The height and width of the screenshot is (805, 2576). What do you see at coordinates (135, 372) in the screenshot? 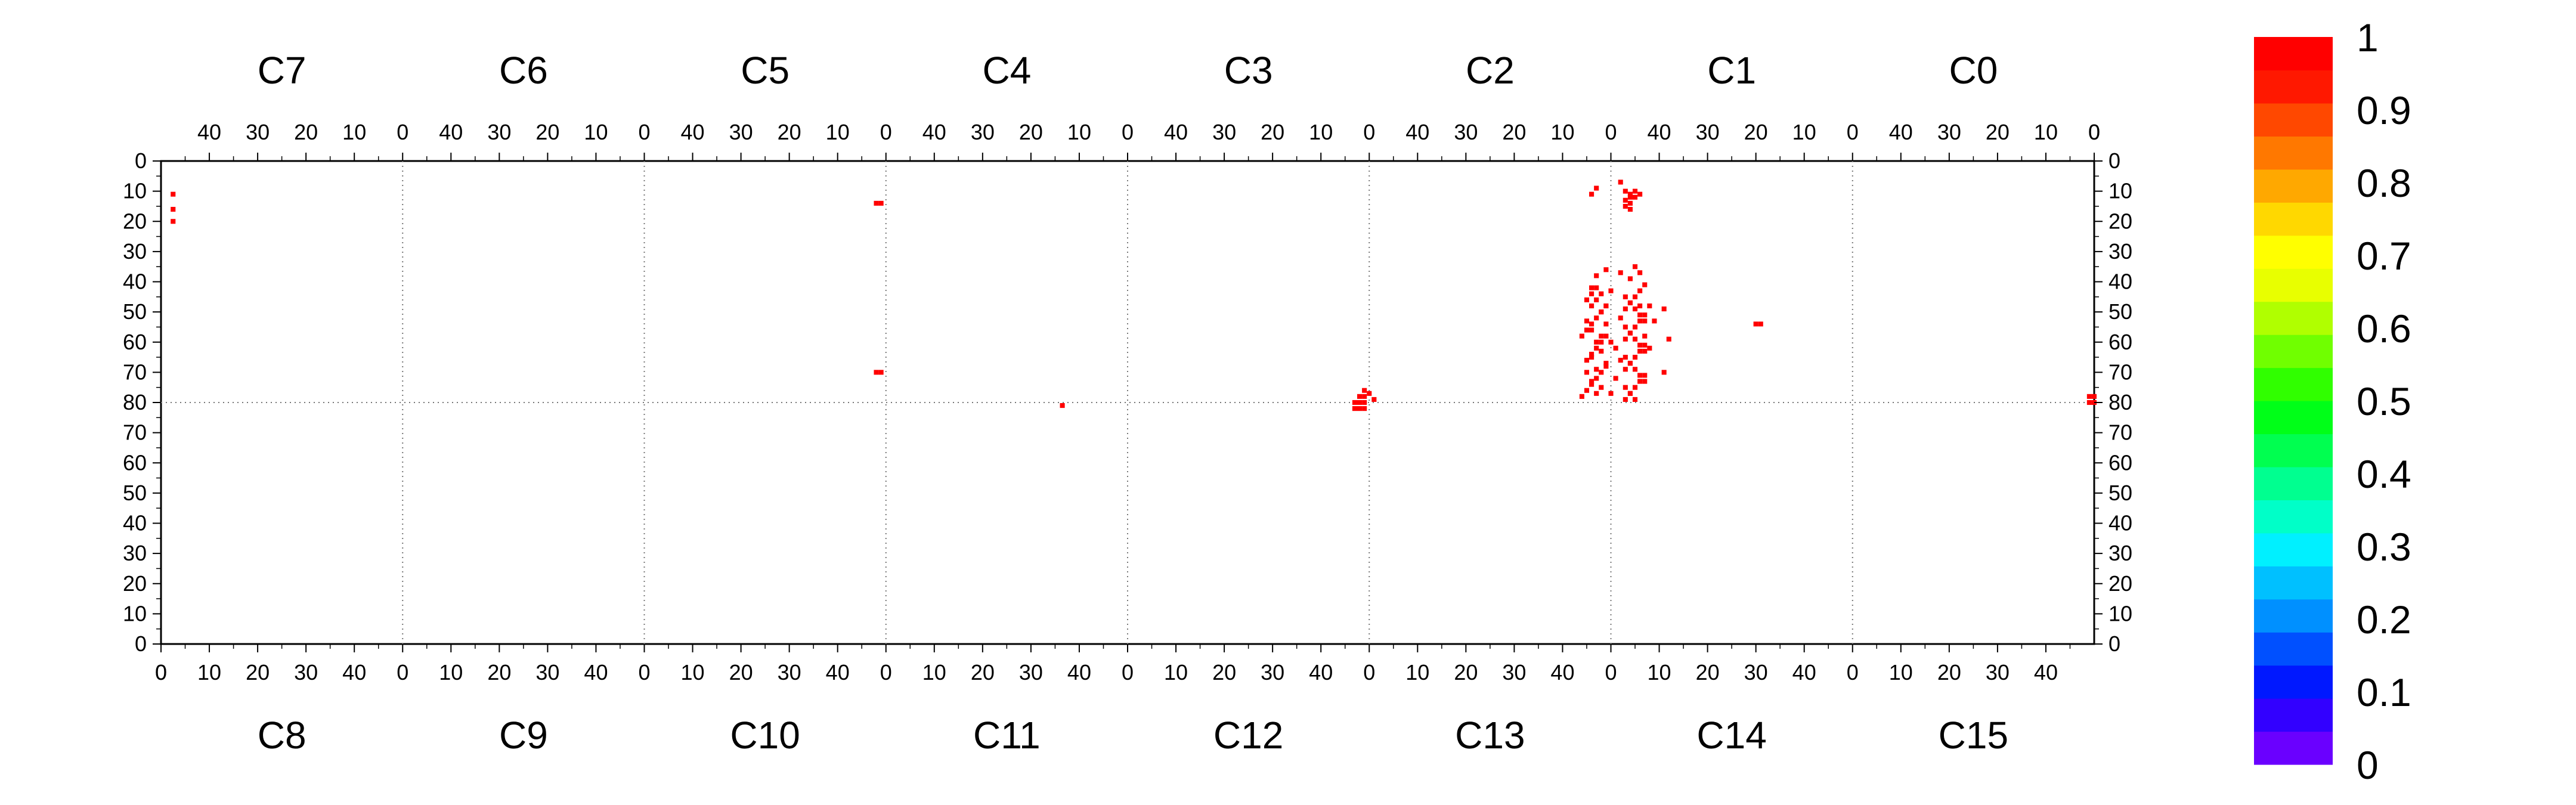
I see `y-tick-label-left: 70` at bounding box center [135, 372].